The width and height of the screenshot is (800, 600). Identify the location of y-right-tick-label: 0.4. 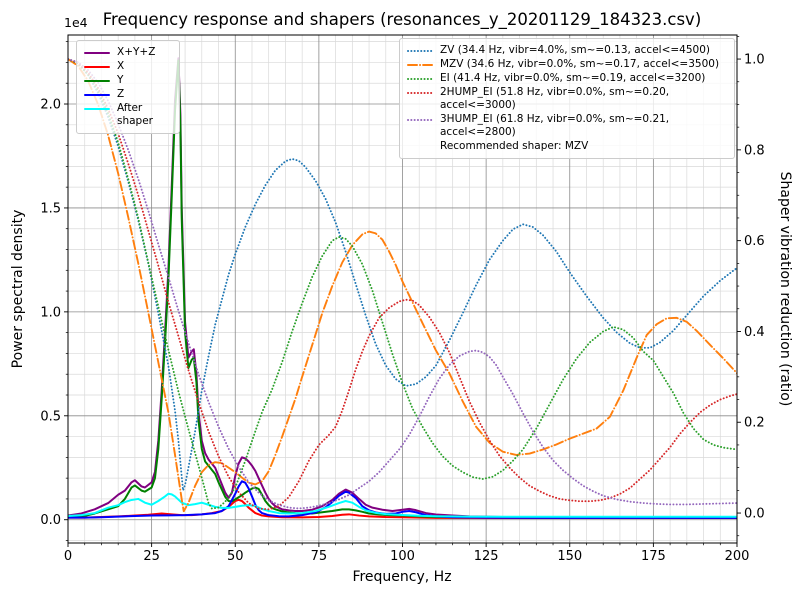
(754, 332).